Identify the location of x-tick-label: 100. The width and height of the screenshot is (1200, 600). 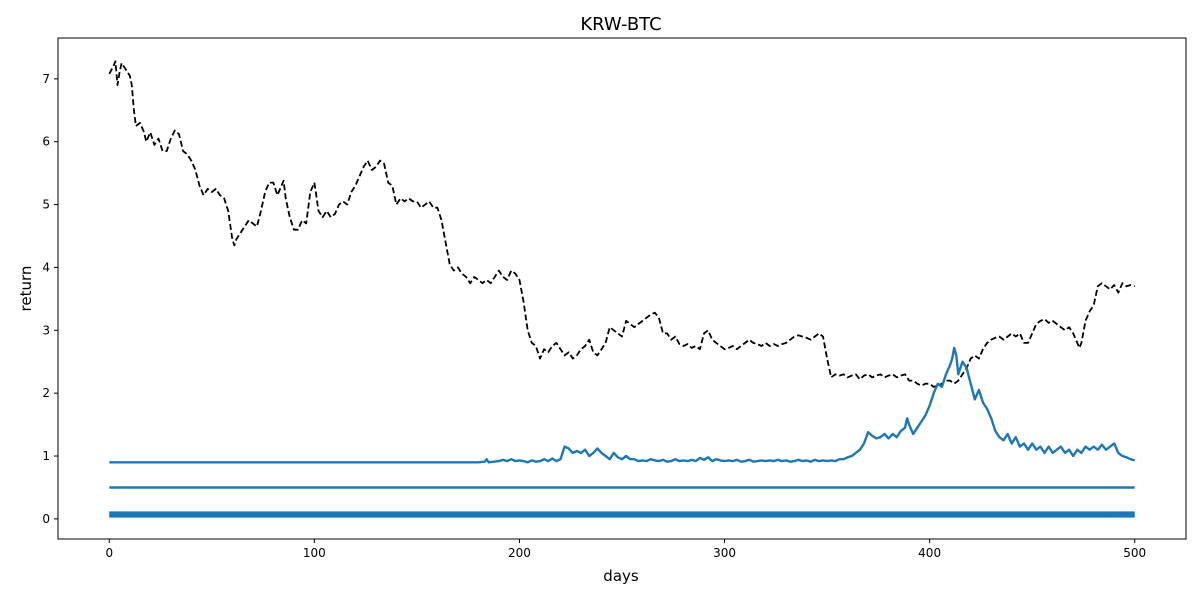
(314, 553).